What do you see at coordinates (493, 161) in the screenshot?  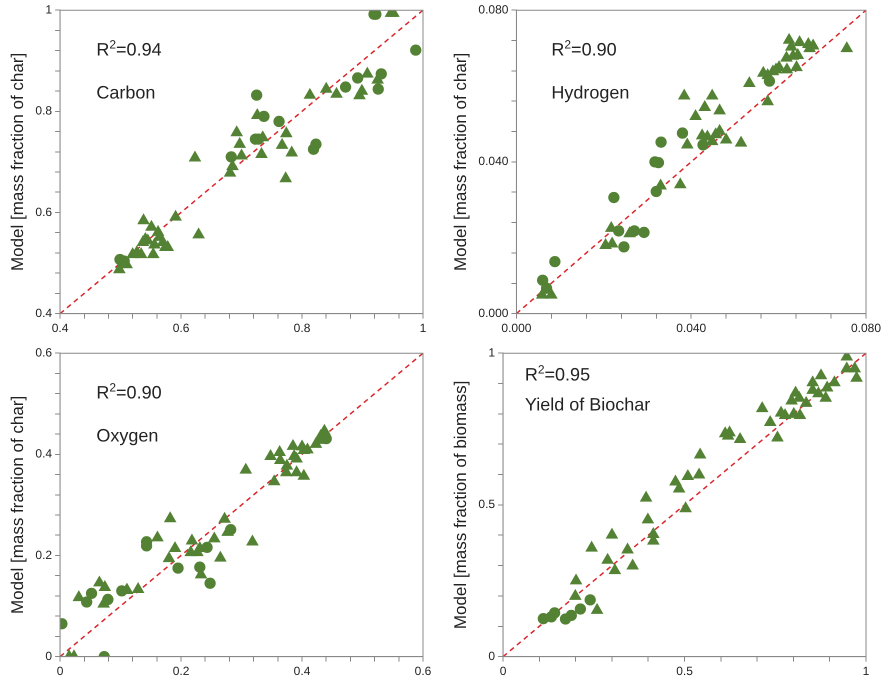 I see `y-tick-label: 0.040` at bounding box center [493, 161].